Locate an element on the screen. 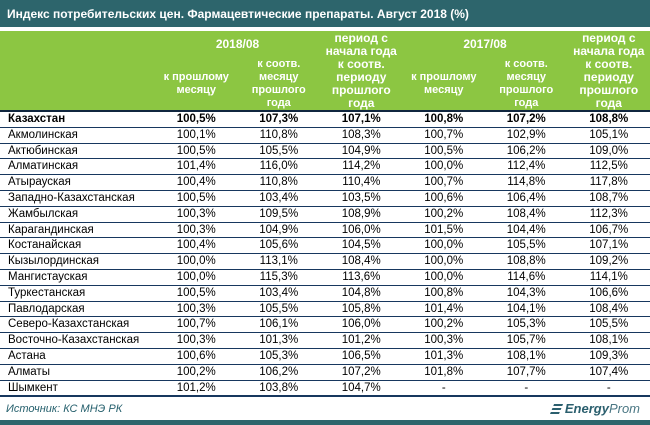  value-cell: 112,3% is located at coordinates (608, 214).